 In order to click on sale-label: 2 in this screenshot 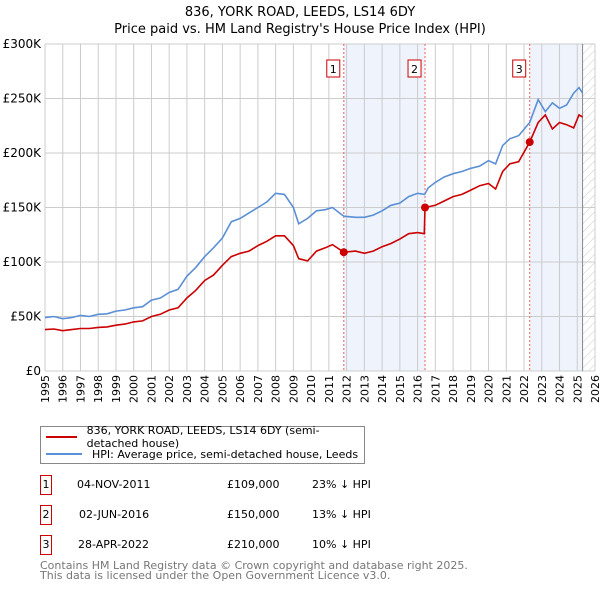, I will do `click(414, 69)`.